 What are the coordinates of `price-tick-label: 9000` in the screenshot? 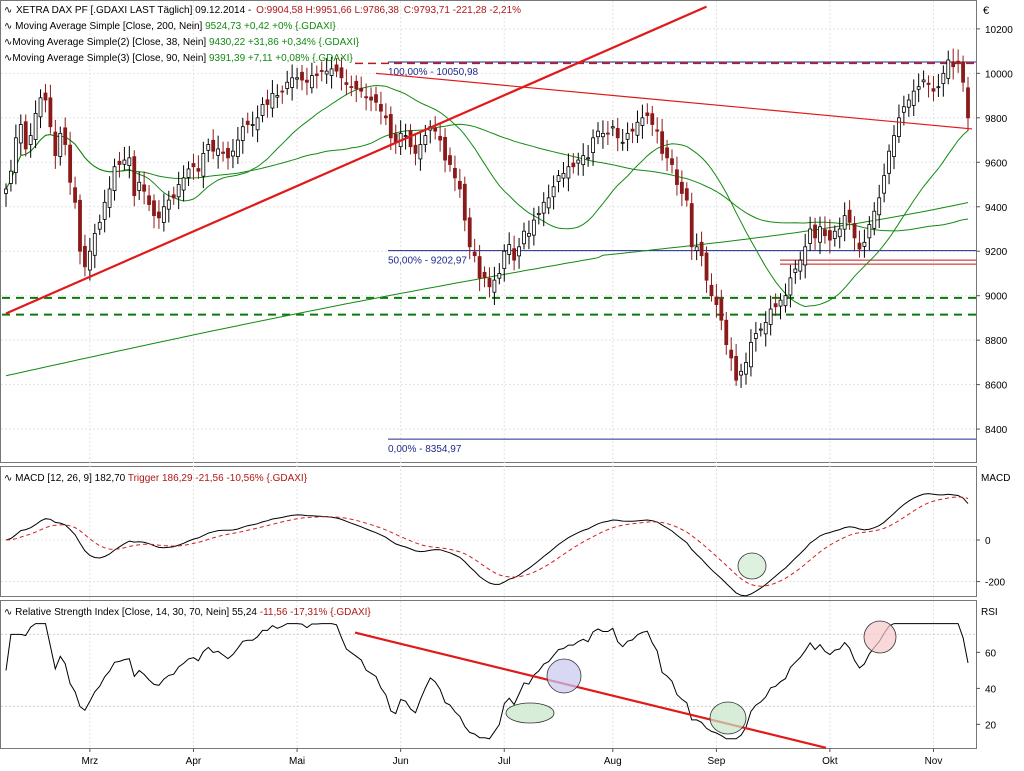 It's located at (996, 297).